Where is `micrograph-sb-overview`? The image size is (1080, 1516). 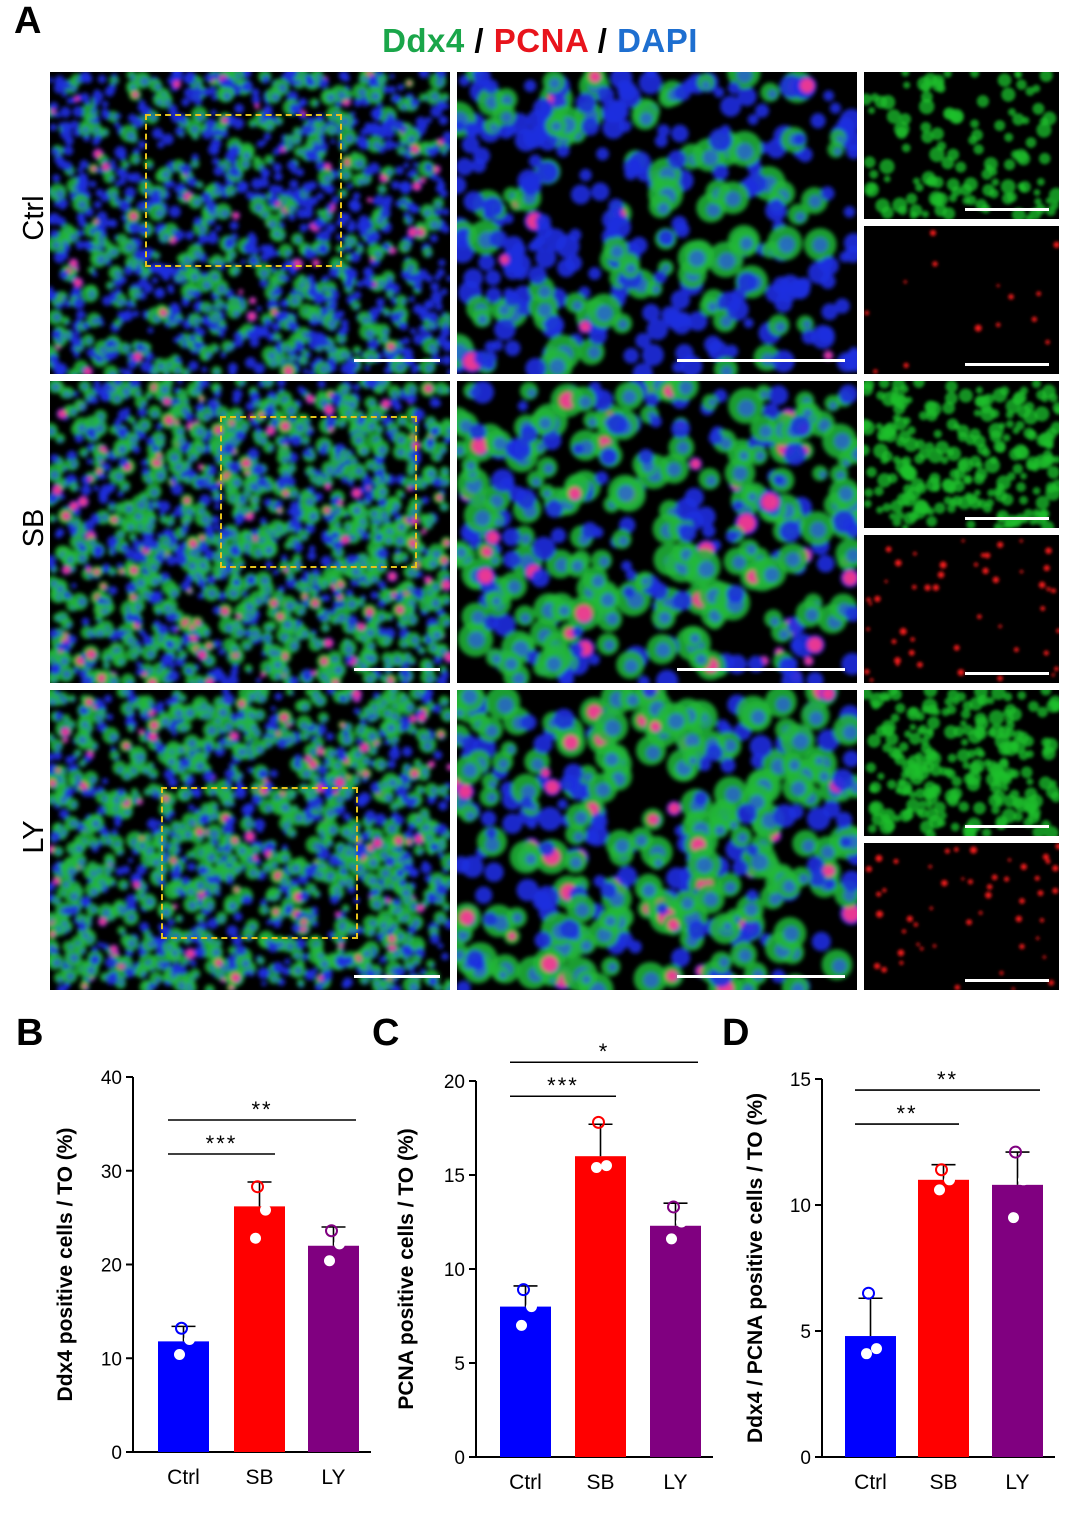 micrograph-sb-overview is located at coordinates (250, 532).